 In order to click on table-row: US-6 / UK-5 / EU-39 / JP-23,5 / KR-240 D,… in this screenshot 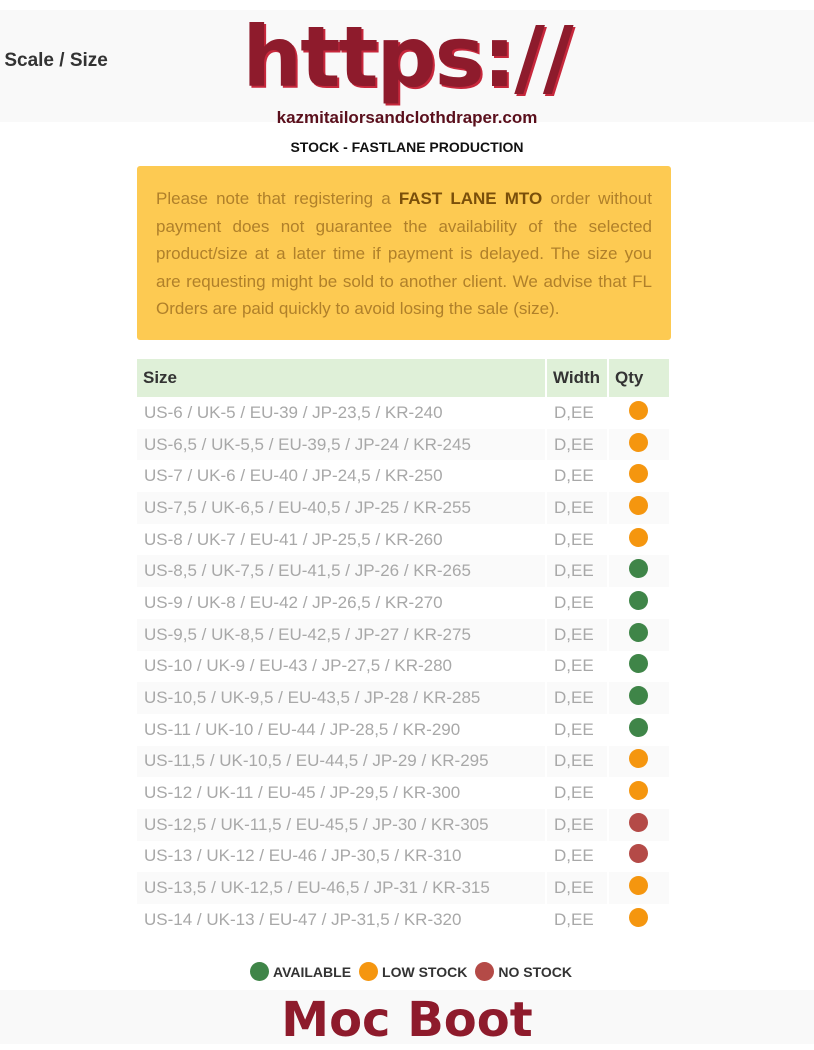, I will do `click(404, 413)`.